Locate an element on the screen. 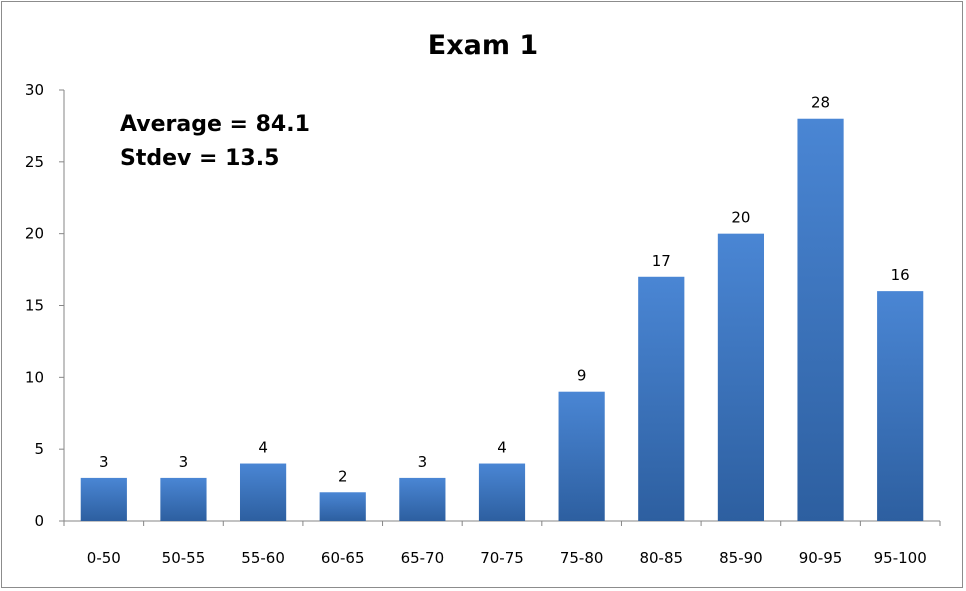  x-tick-label: 0-50 is located at coordinates (104, 558).